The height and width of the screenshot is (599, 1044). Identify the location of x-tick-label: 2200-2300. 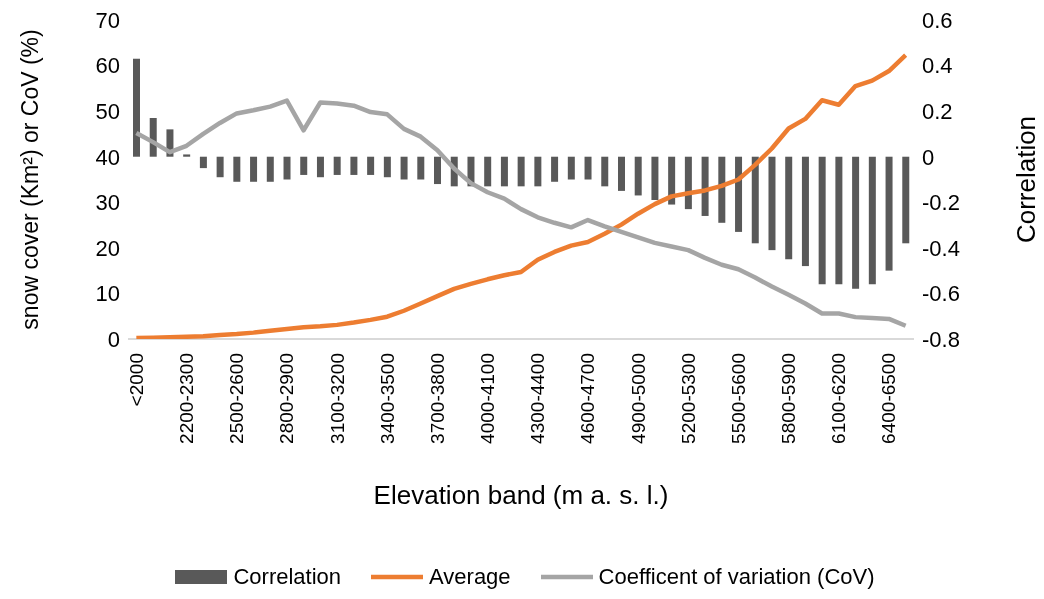
(187, 398).